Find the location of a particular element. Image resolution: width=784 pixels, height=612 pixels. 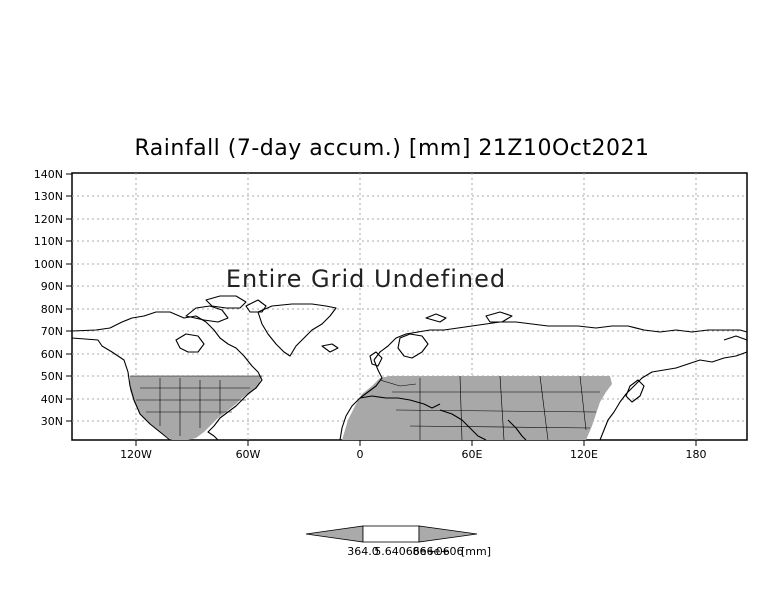

lat-label: 90N is located at coordinates (52, 286).